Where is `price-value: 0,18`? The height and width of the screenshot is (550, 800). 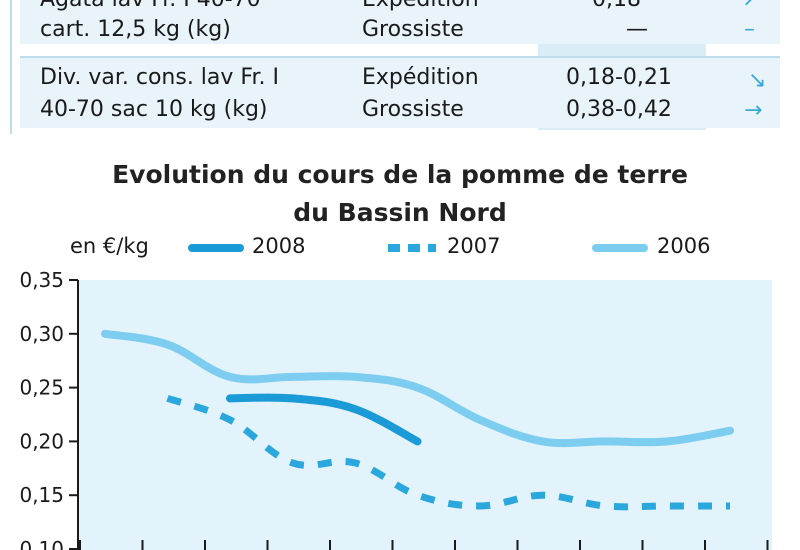 price-value: 0,18 is located at coordinates (616, 7).